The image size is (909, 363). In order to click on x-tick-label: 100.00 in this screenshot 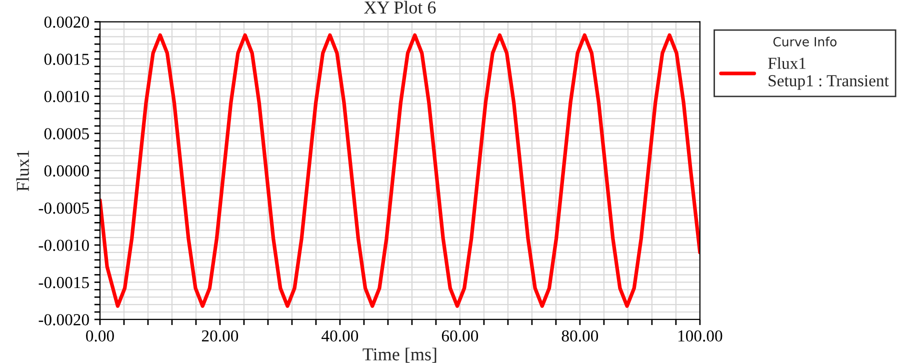, I will do `click(700, 336)`.